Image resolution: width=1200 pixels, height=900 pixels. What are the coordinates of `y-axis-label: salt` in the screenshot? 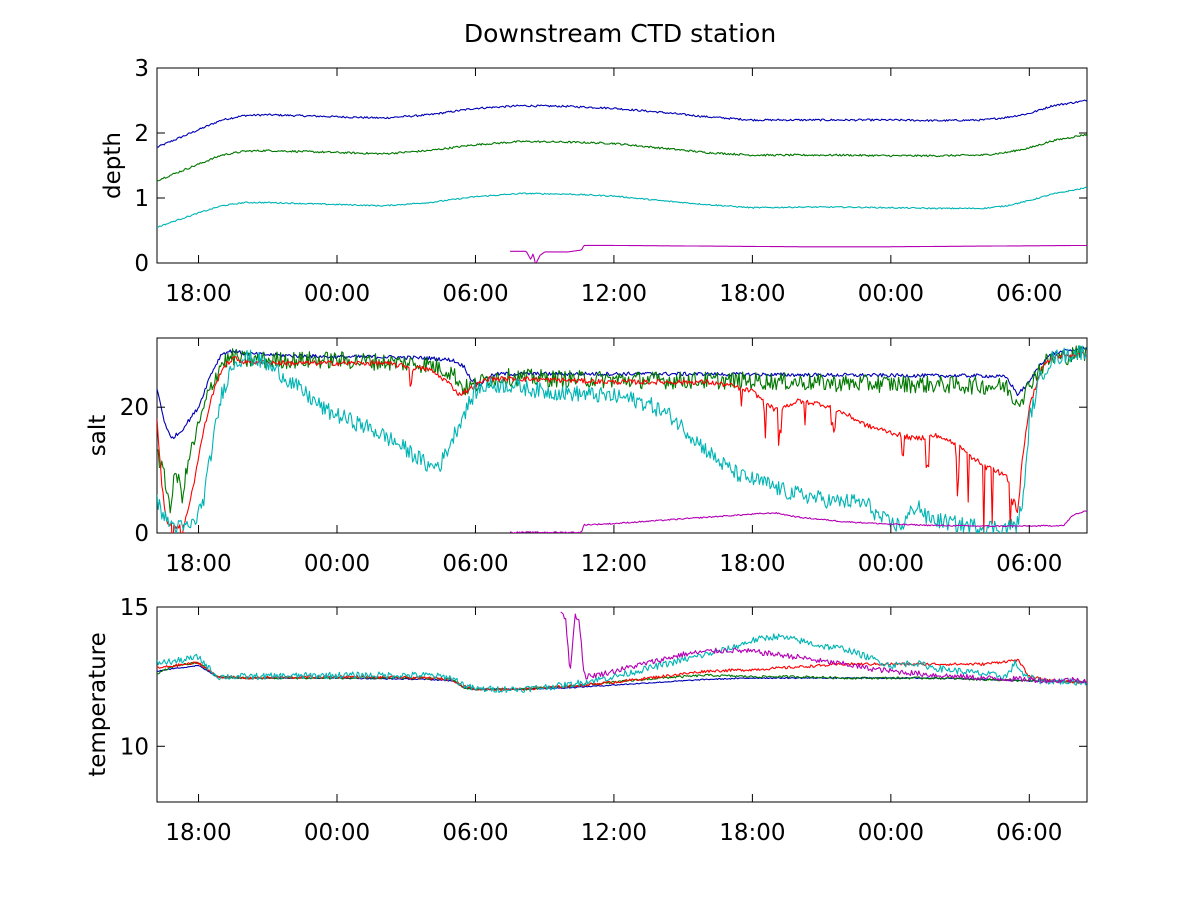 It's located at (98, 436).